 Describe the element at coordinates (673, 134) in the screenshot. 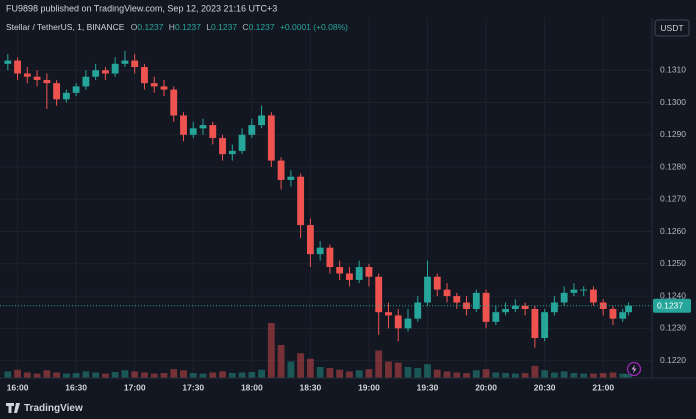

I see `y-tick-label: 0.1290` at that location.